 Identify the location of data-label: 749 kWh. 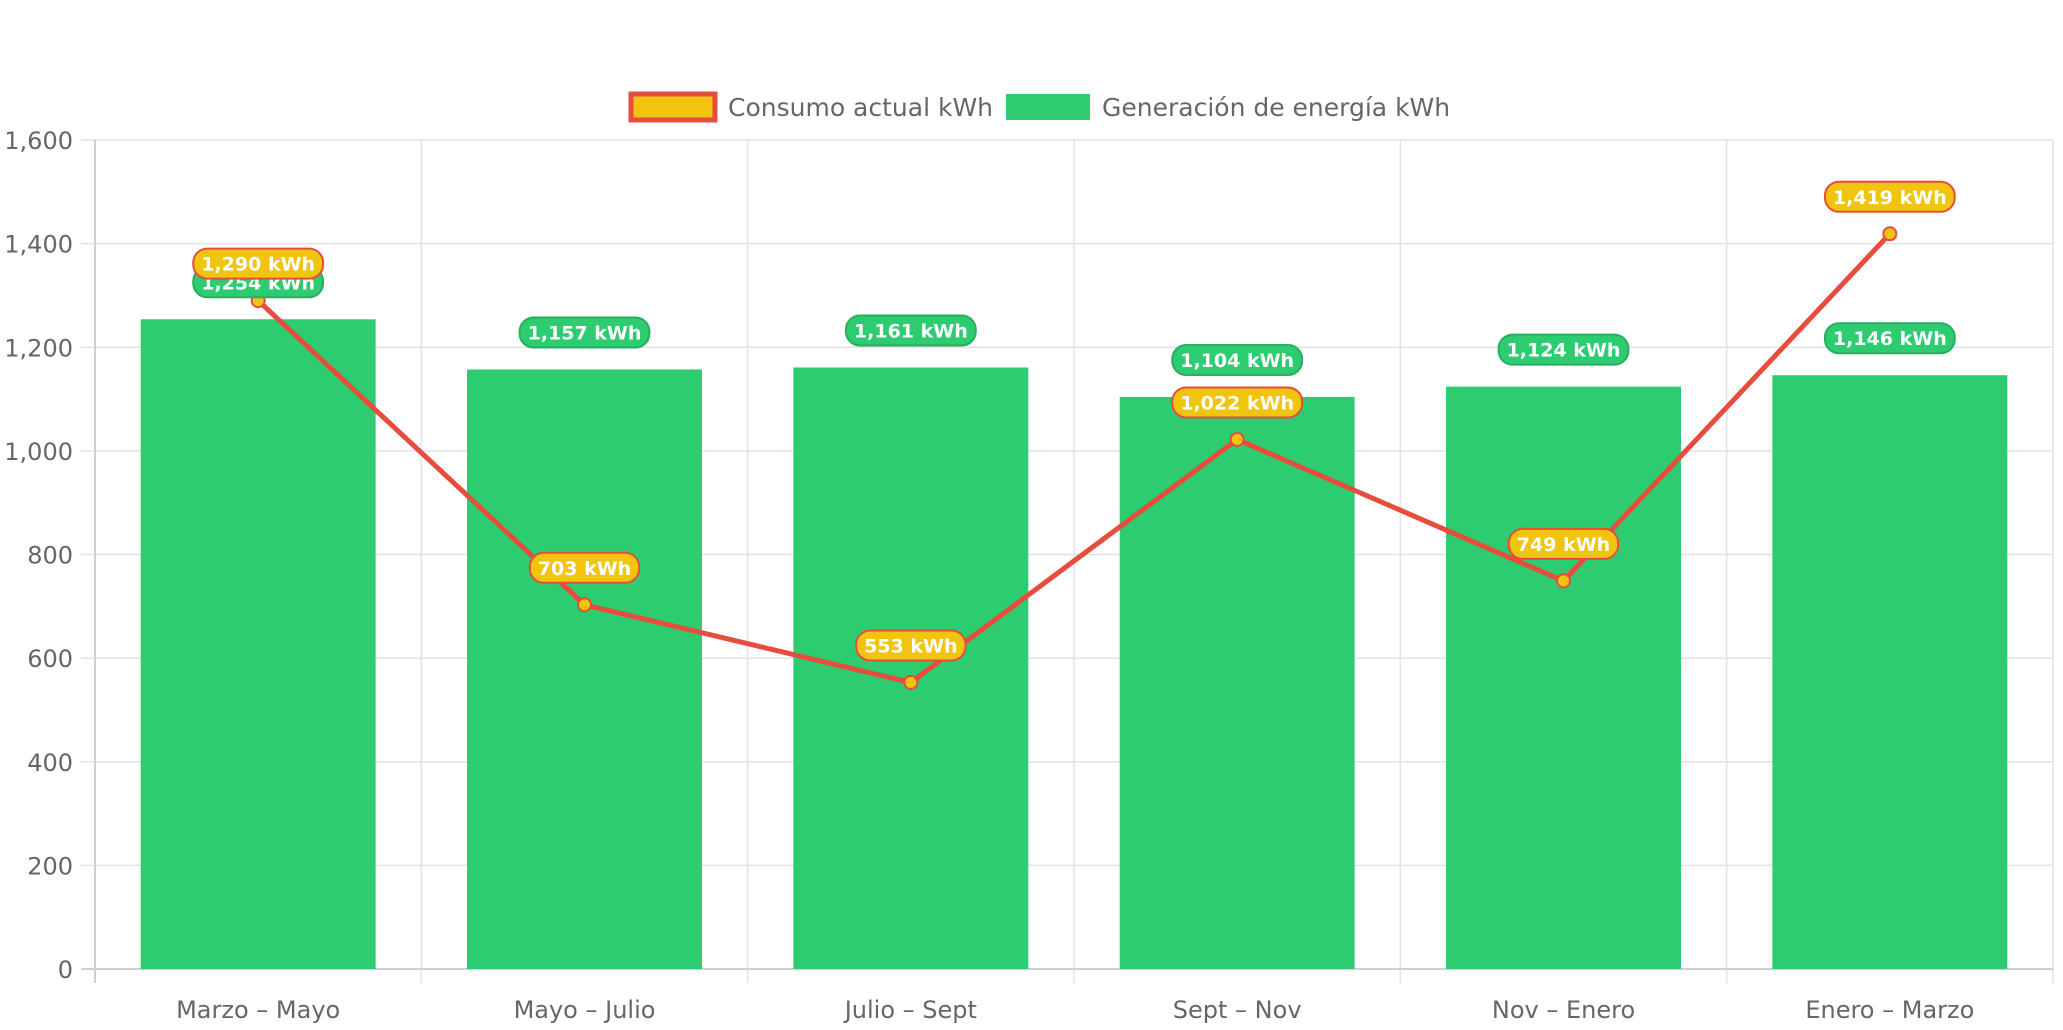
(1563, 543).